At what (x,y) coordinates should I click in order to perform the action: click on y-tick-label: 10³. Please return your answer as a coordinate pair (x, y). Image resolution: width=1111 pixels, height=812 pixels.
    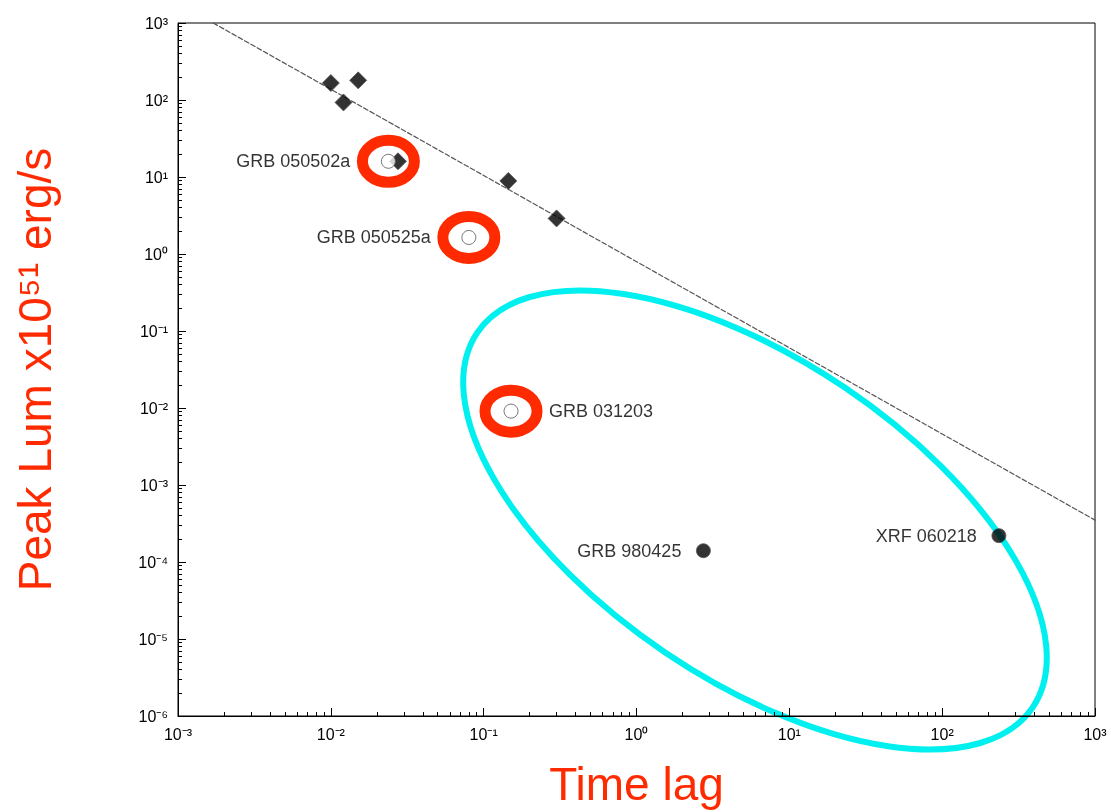
    Looking at the image, I should click on (156, 23).